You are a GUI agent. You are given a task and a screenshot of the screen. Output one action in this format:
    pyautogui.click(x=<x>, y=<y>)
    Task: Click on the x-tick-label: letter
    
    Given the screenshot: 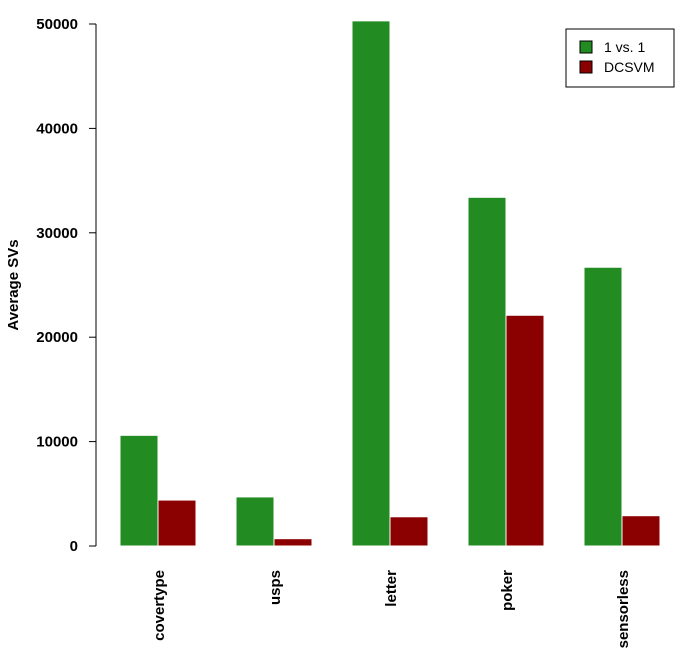 What is the action you would take?
    pyautogui.click(x=391, y=588)
    